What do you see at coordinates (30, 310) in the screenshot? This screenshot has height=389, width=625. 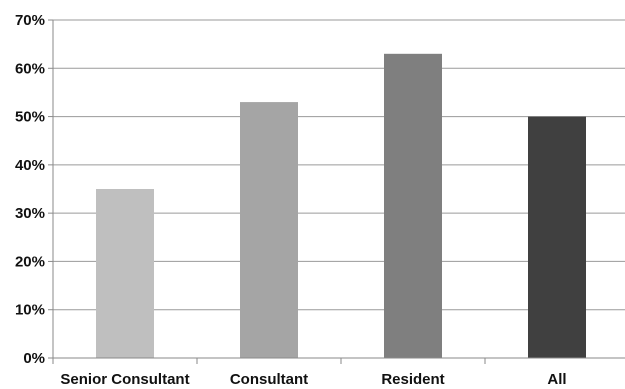 I see `y-tick-label: 10%` at bounding box center [30, 310].